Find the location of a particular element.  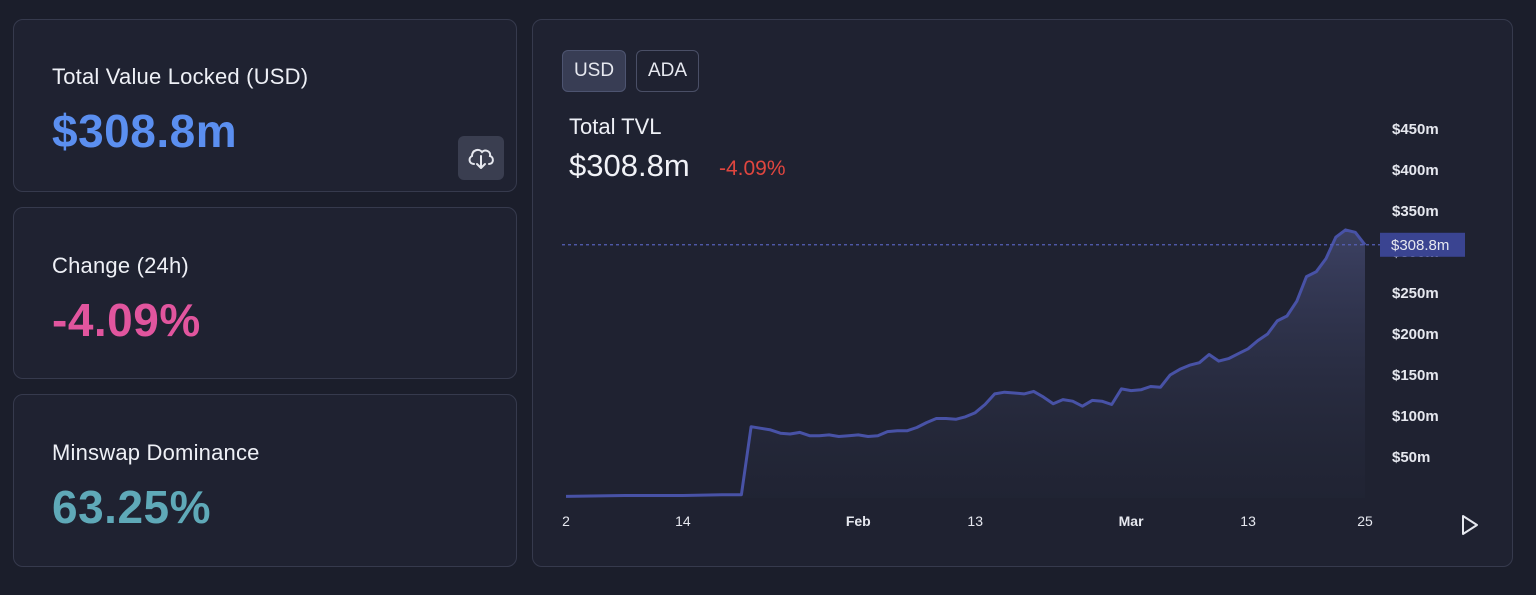

cloud-download-icon is located at coordinates (481, 158).